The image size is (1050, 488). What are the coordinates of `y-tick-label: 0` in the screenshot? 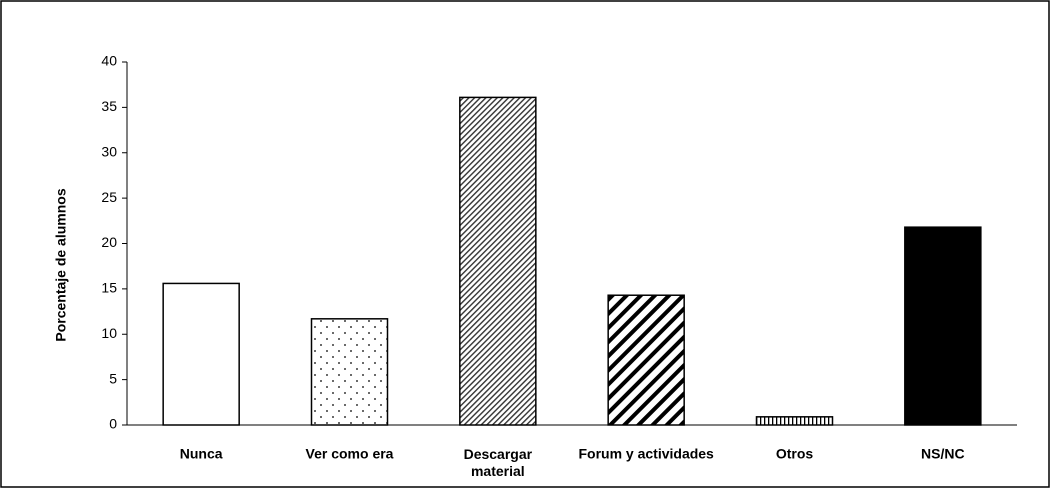 It's located at (113, 424).